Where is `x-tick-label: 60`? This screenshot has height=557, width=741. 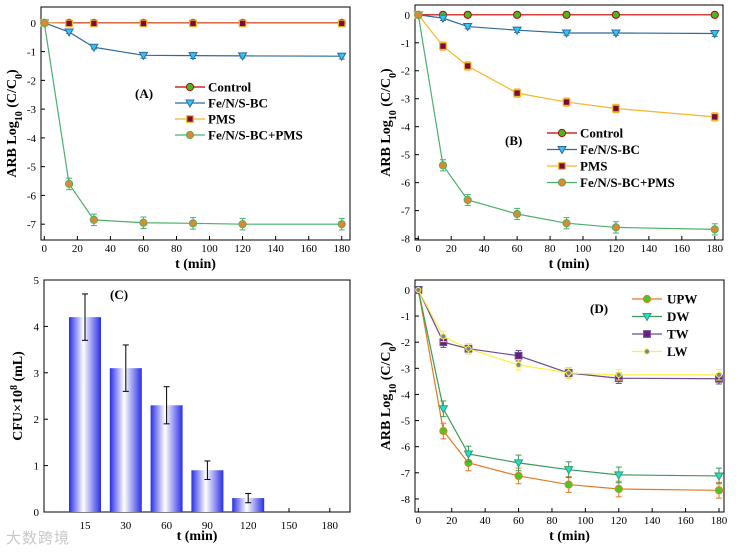
x-tick-label: 60 is located at coordinates (518, 249).